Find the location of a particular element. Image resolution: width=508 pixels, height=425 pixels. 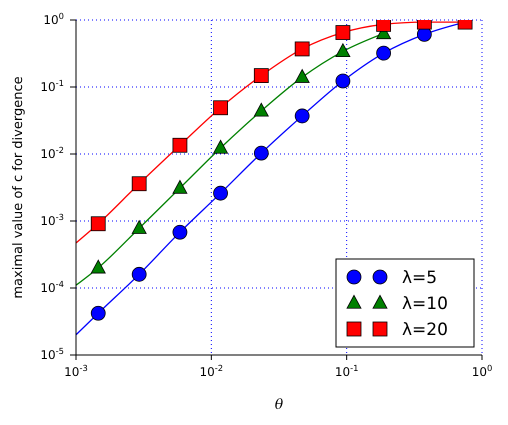

y-tick-label: 10$^{-4}$ is located at coordinates (52, 287).